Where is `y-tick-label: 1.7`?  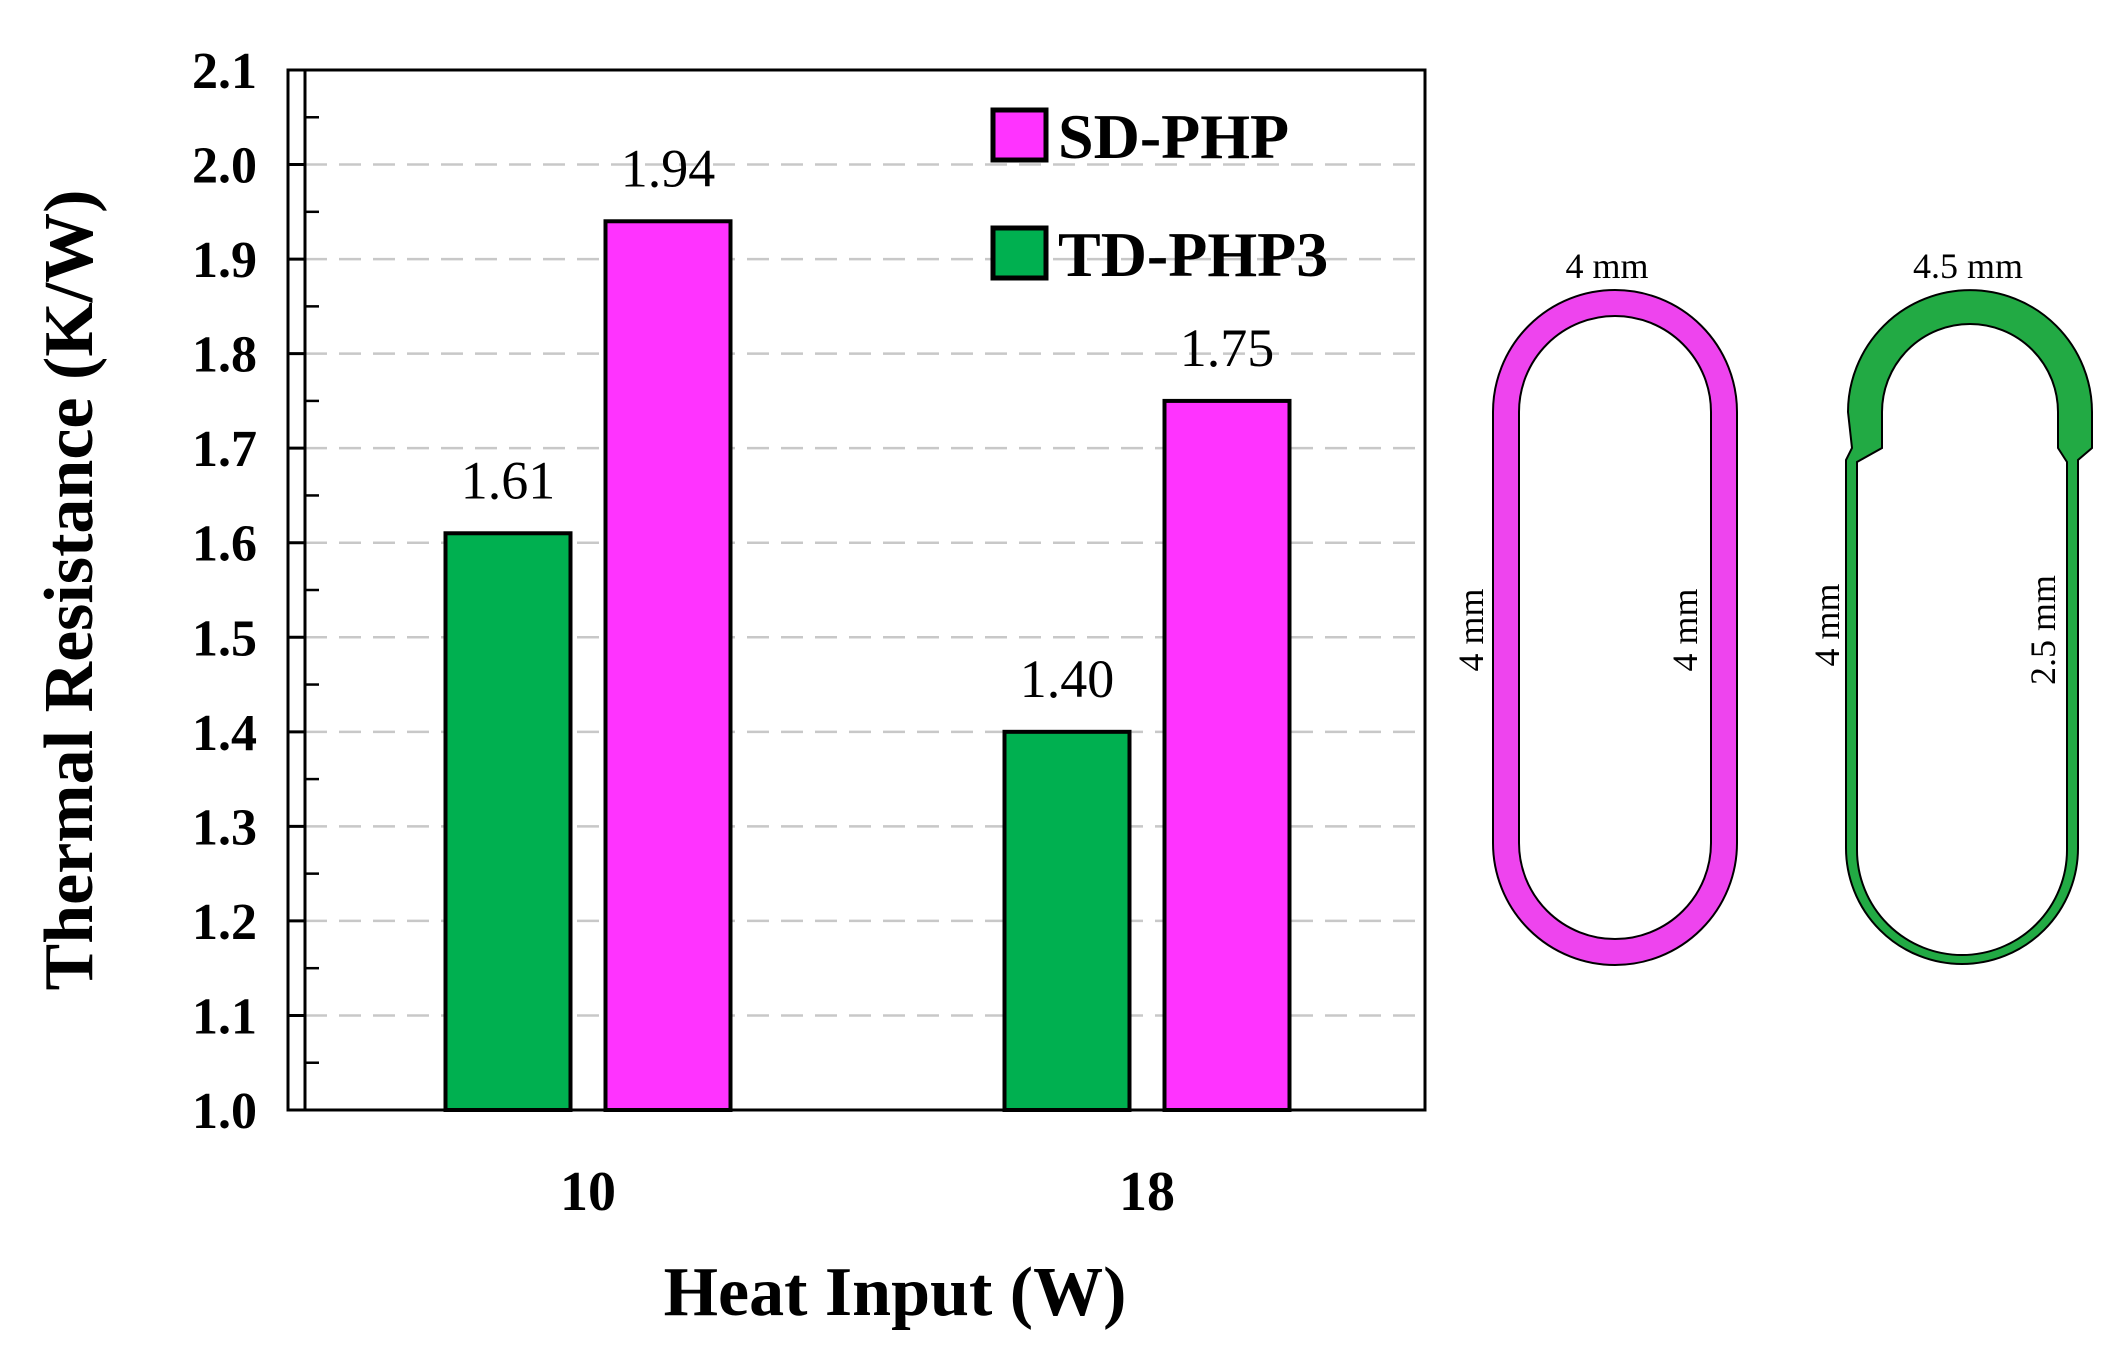
y-tick-label: 1.7 is located at coordinates (224, 449).